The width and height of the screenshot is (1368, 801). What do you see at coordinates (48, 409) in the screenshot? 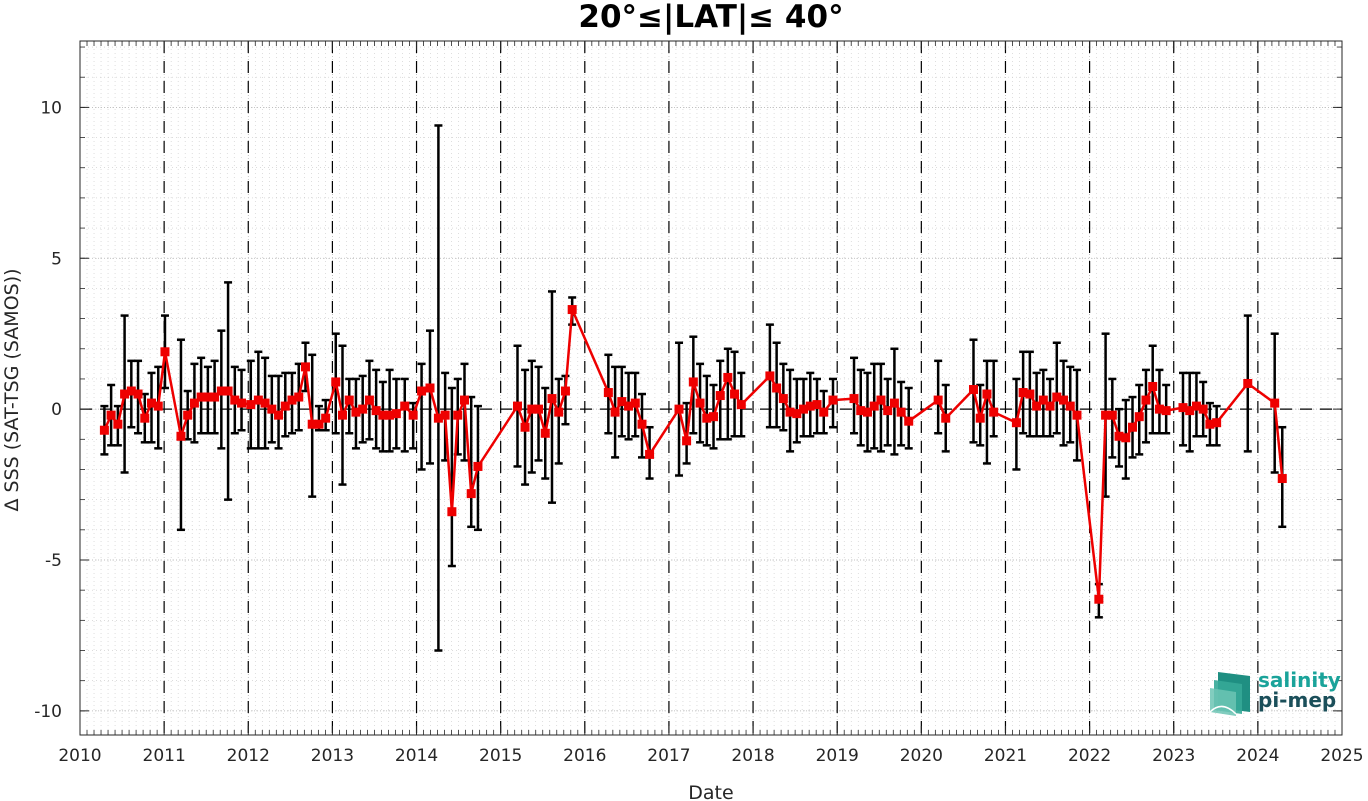
I see `y-tick-labels: -10 -5 0 5 10` at bounding box center [48, 409].